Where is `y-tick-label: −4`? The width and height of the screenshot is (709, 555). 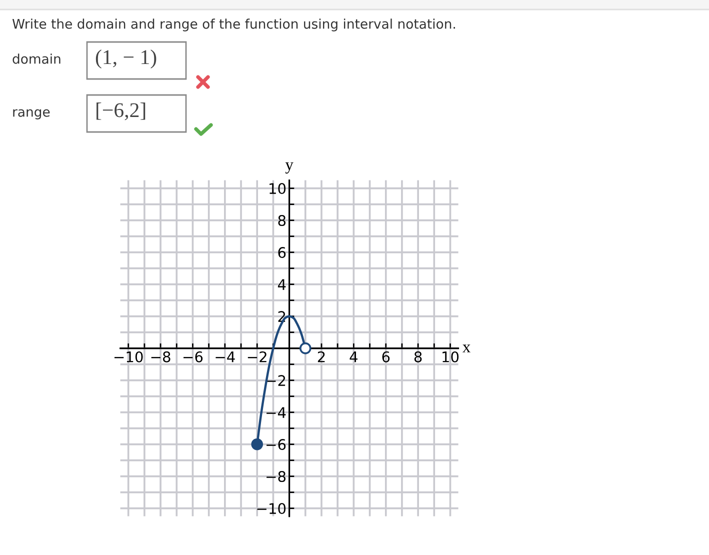
y-tick-label: −4 is located at coordinates (276, 412).